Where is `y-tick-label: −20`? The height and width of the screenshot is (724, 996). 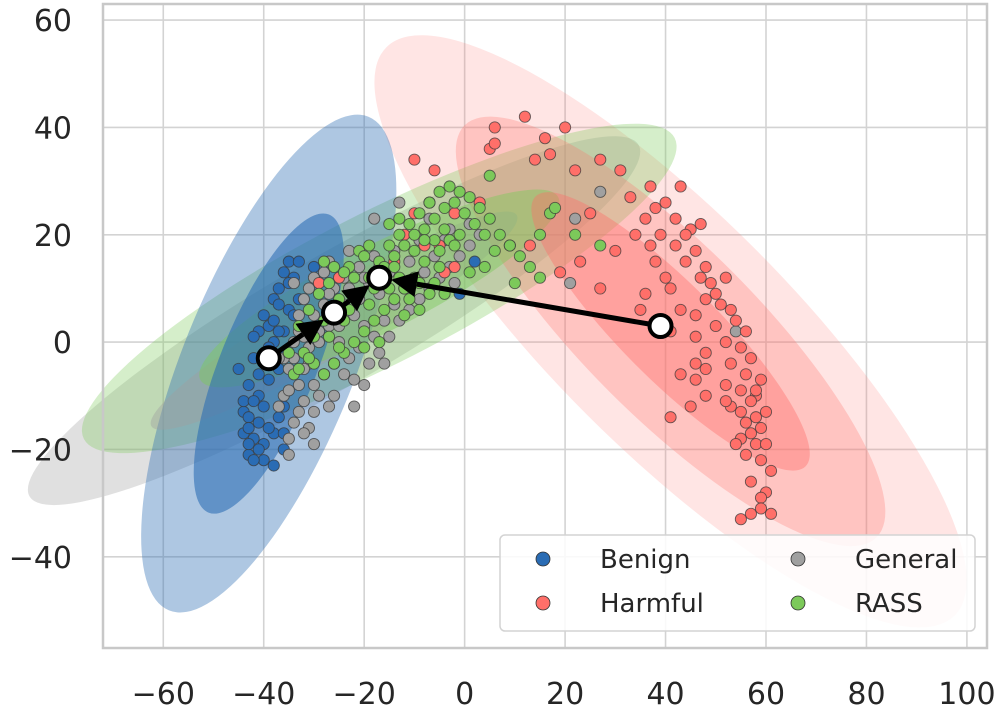
y-tick-label: −20 is located at coordinates (40, 450).